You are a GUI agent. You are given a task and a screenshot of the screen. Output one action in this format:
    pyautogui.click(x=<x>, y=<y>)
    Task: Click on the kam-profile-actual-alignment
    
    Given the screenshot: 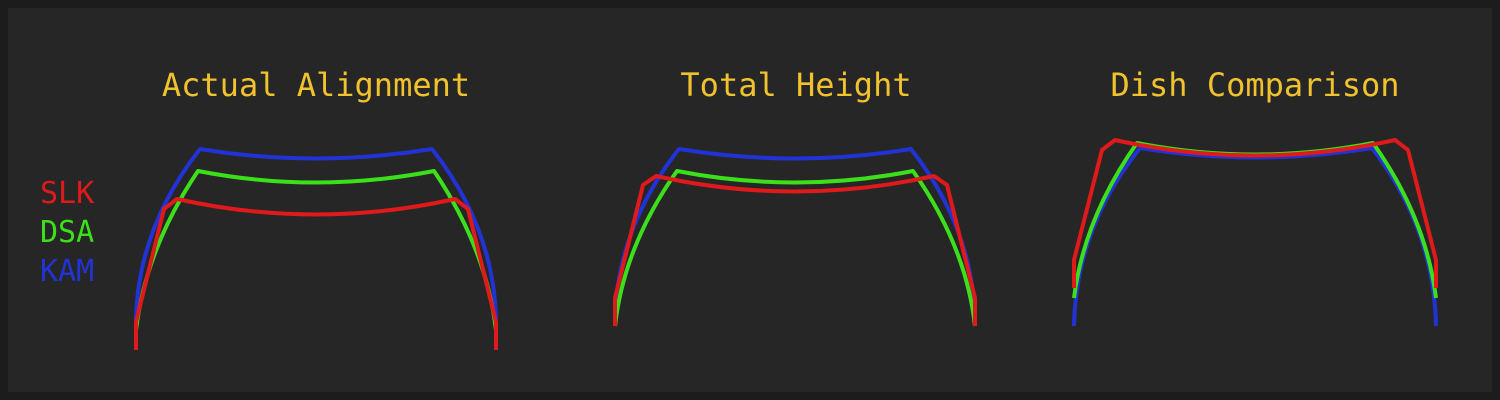 What is the action you would take?
    pyautogui.click(x=316, y=234)
    